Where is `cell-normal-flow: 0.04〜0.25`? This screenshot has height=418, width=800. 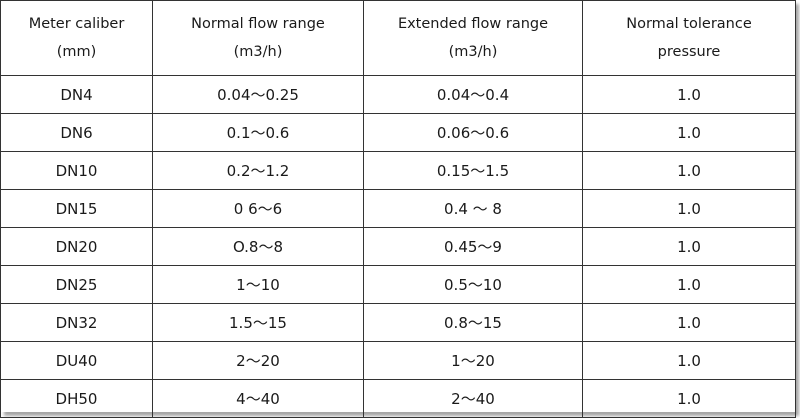
cell-normal-flow: 0.04〜0.25 is located at coordinates (258, 94).